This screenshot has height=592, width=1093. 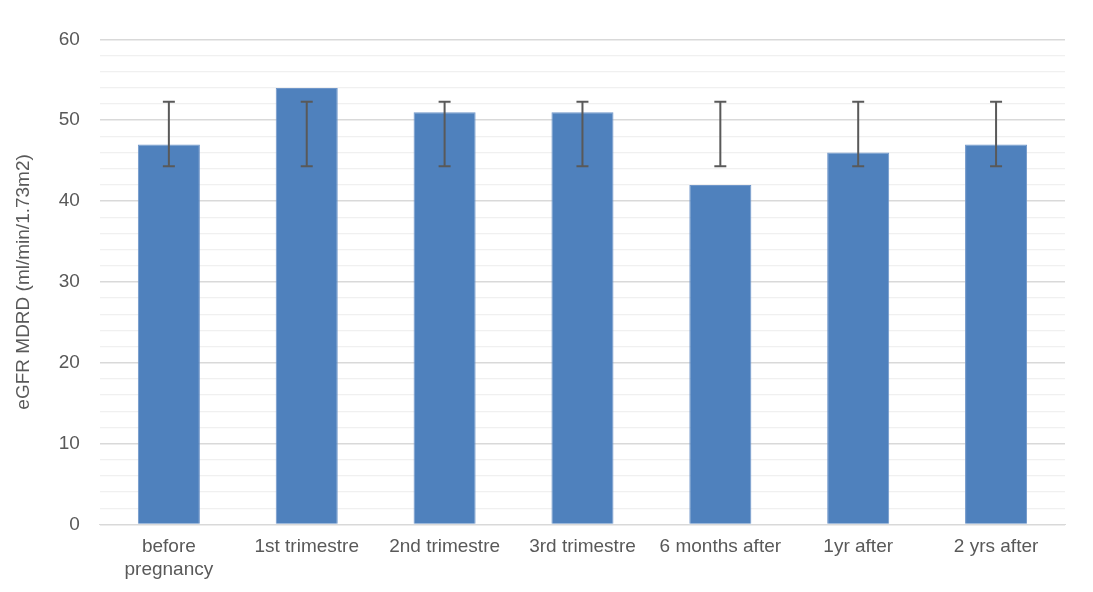 What do you see at coordinates (69, 281) in the screenshot?
I see `y-tick-label: 30` at bounding box center [69, 281].